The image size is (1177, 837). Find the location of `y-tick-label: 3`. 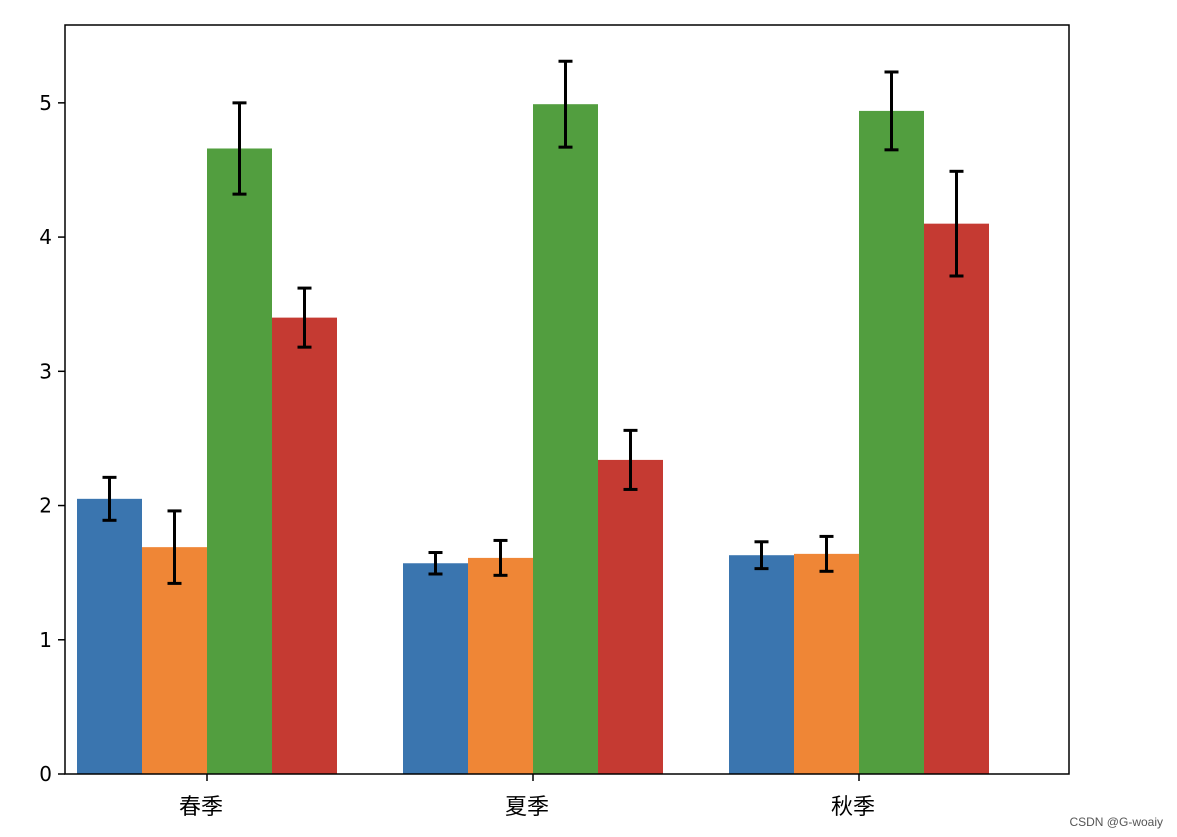

y-tick-label: 3 is located at coordinates (45, 371).